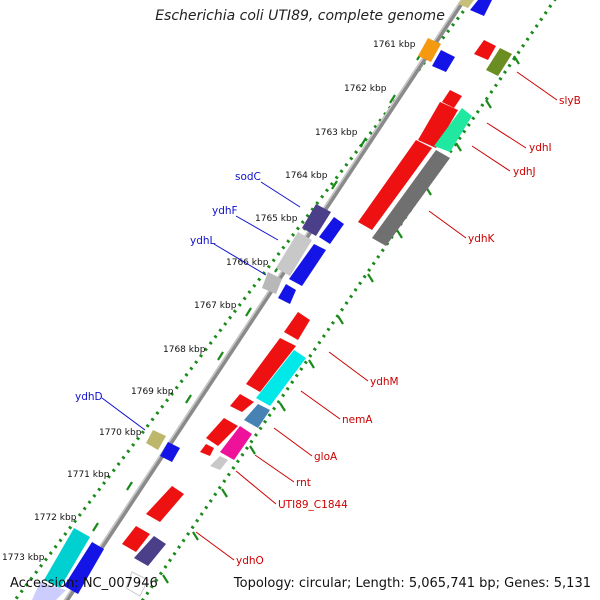 Image resolution: width=600 pixels, height=600 pixels. What do you see at coordinates (215, 306) in the screenshot?
I see `tick-label: 1767 kbp` at bounding box center [215, 306].